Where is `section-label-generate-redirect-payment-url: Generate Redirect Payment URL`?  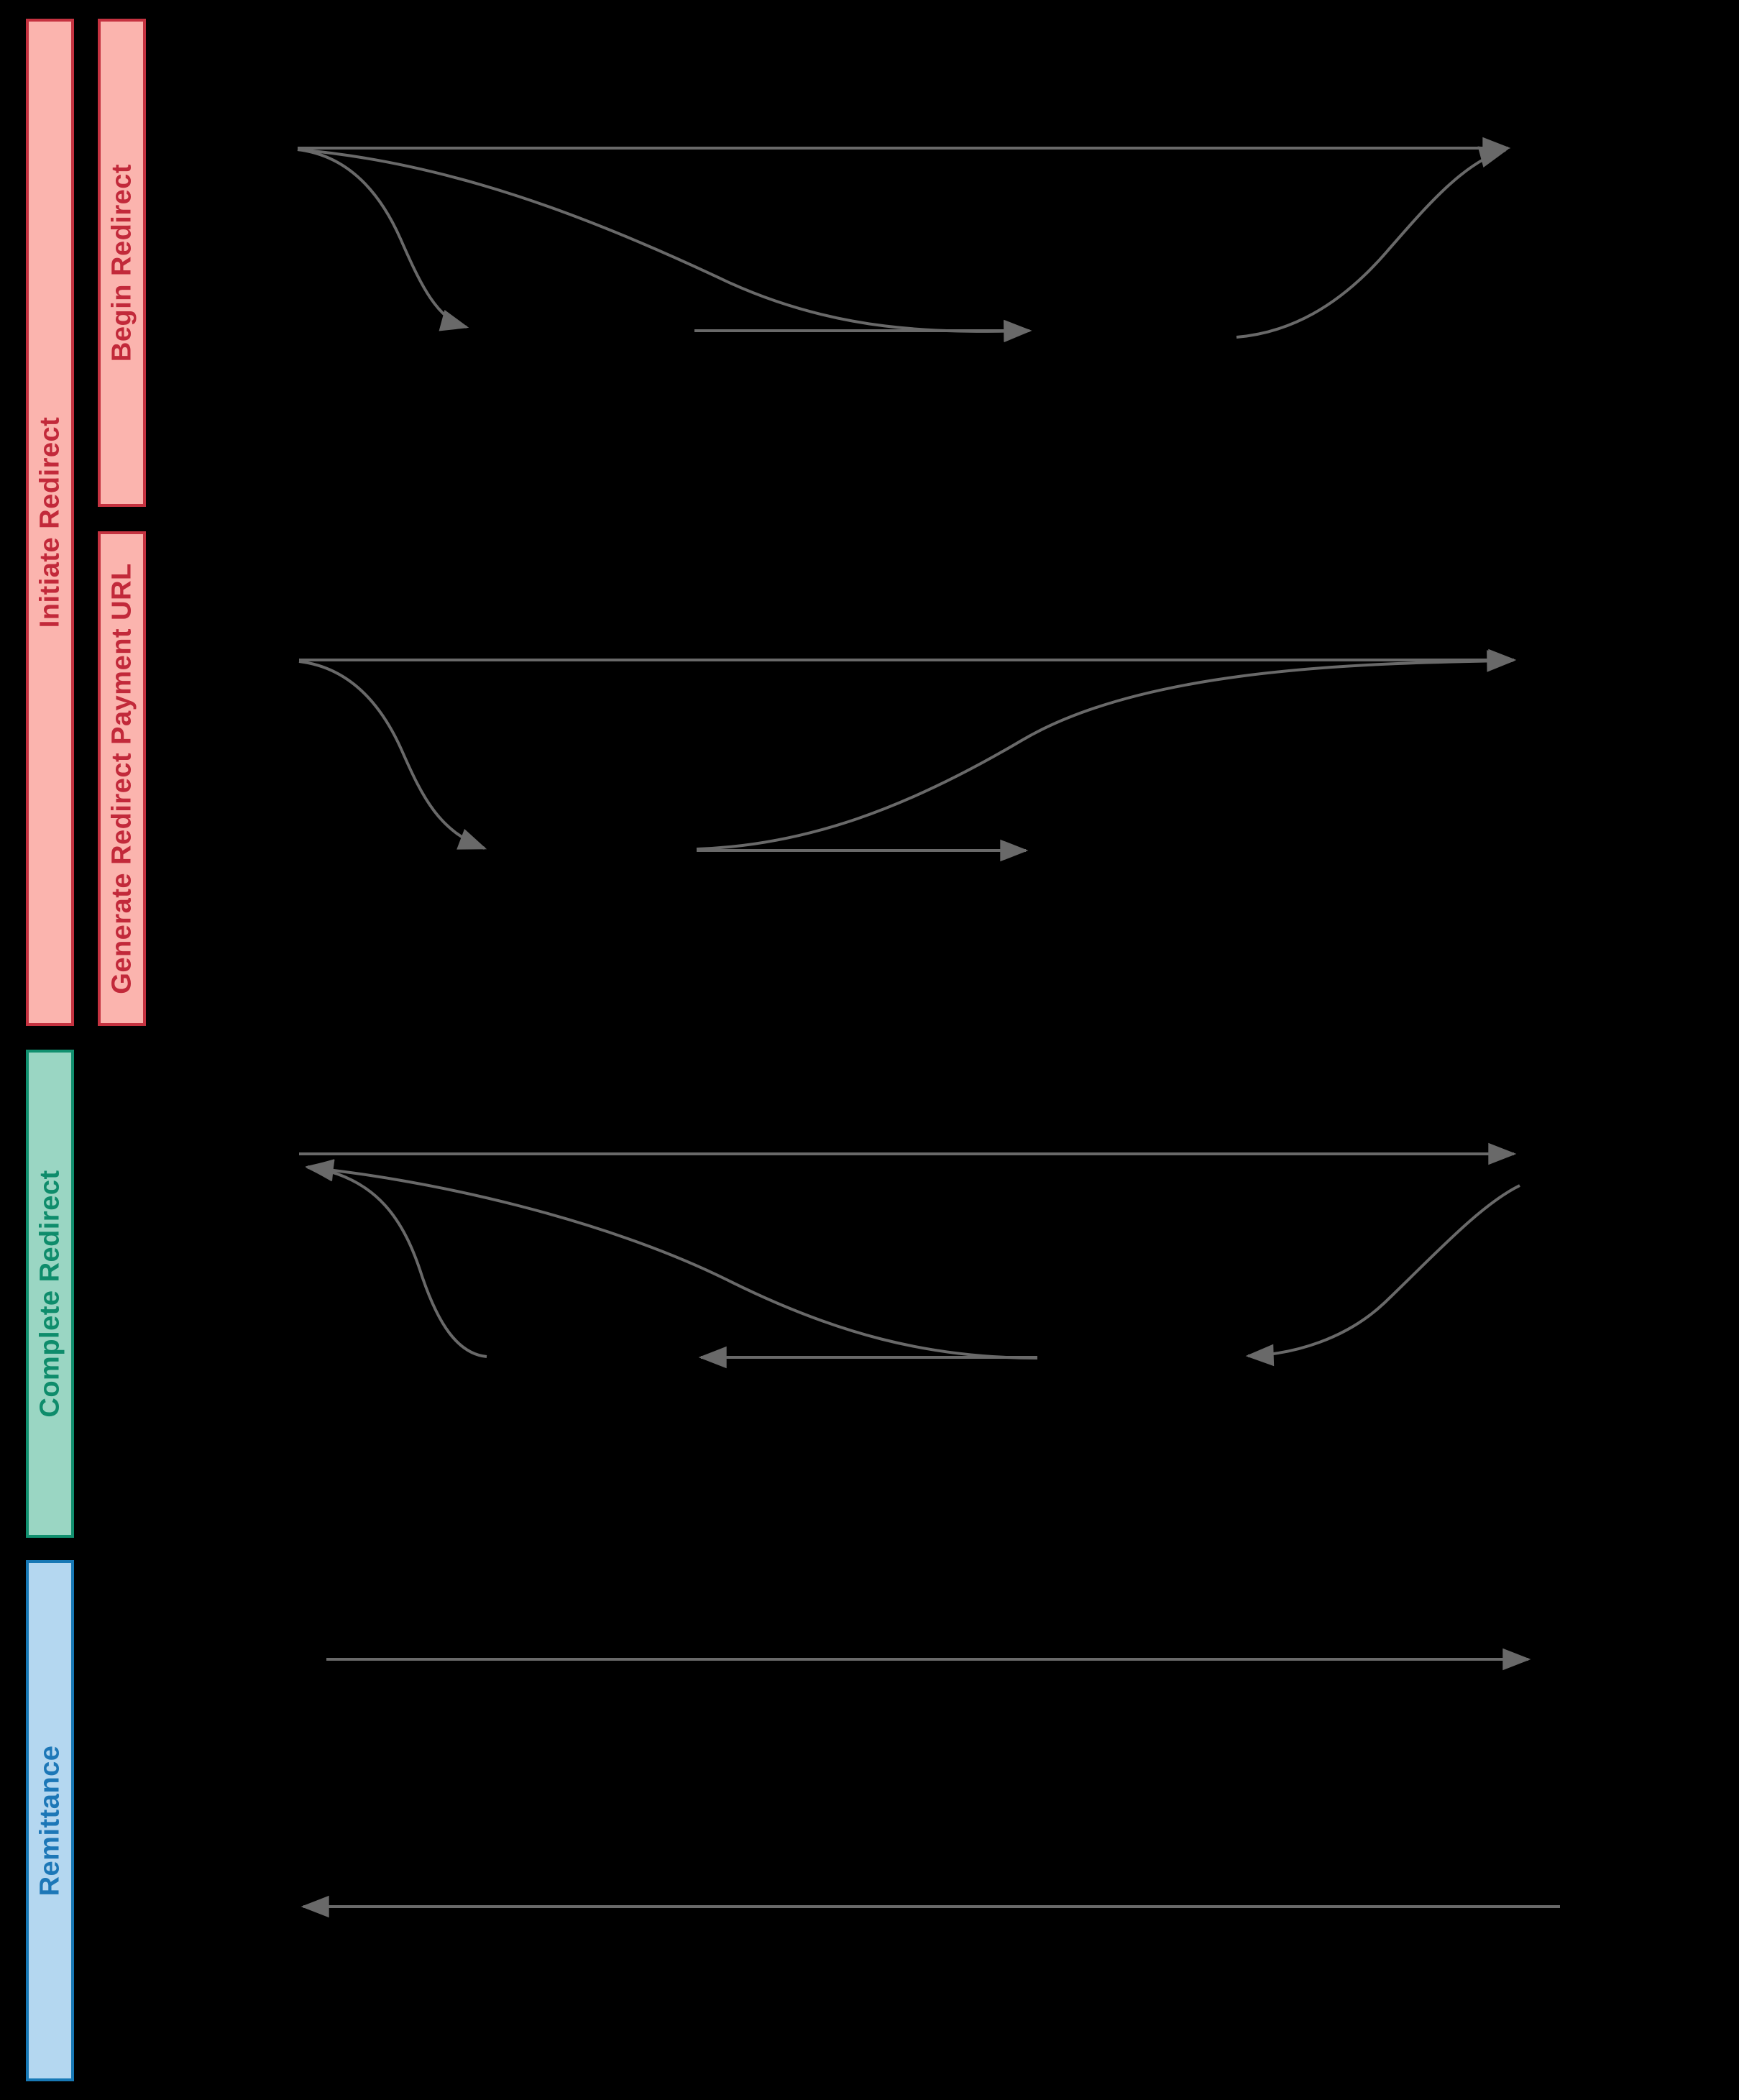 section-label-generate-redirect-payment-url: Generate Redirect Payment URL is located at coordinates (122, 778).